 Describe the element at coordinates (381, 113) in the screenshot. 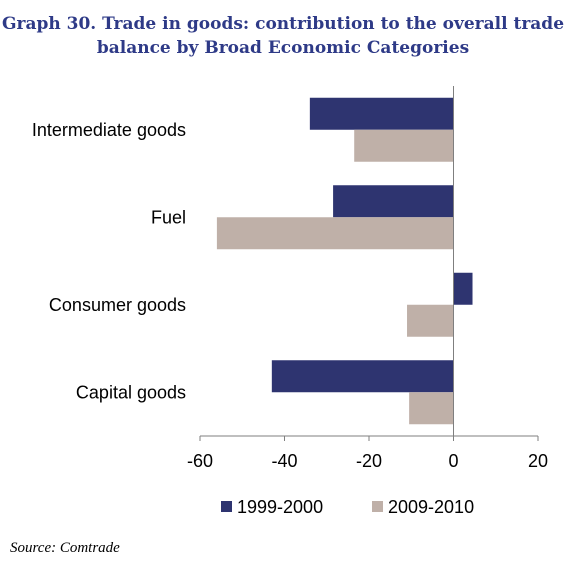

I see `bar-1999-2000-intermediate-goods` at that location.